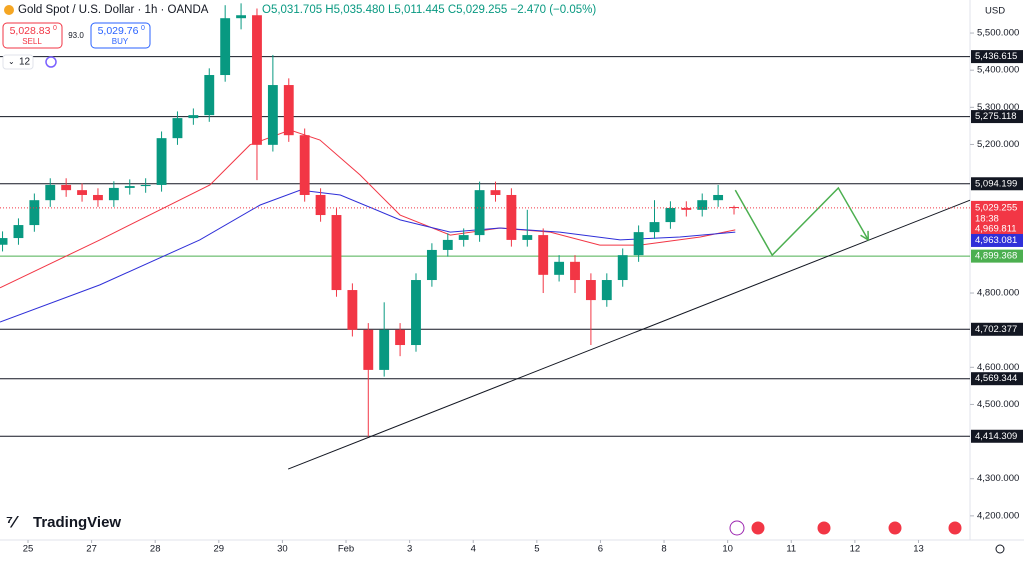  I want to click on currency: USD, so click(995, 11).